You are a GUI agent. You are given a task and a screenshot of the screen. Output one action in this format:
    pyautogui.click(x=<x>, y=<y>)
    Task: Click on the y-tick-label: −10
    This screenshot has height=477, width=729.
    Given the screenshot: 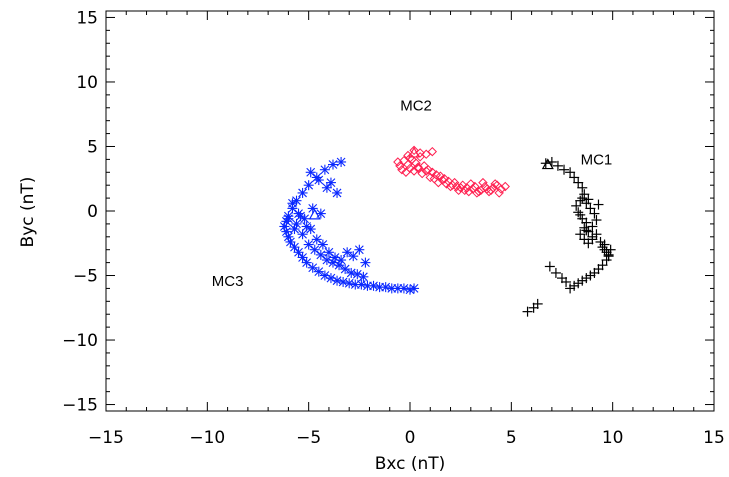 What is the action you would take?
    pyautogui.click(x=80, y=341)
    